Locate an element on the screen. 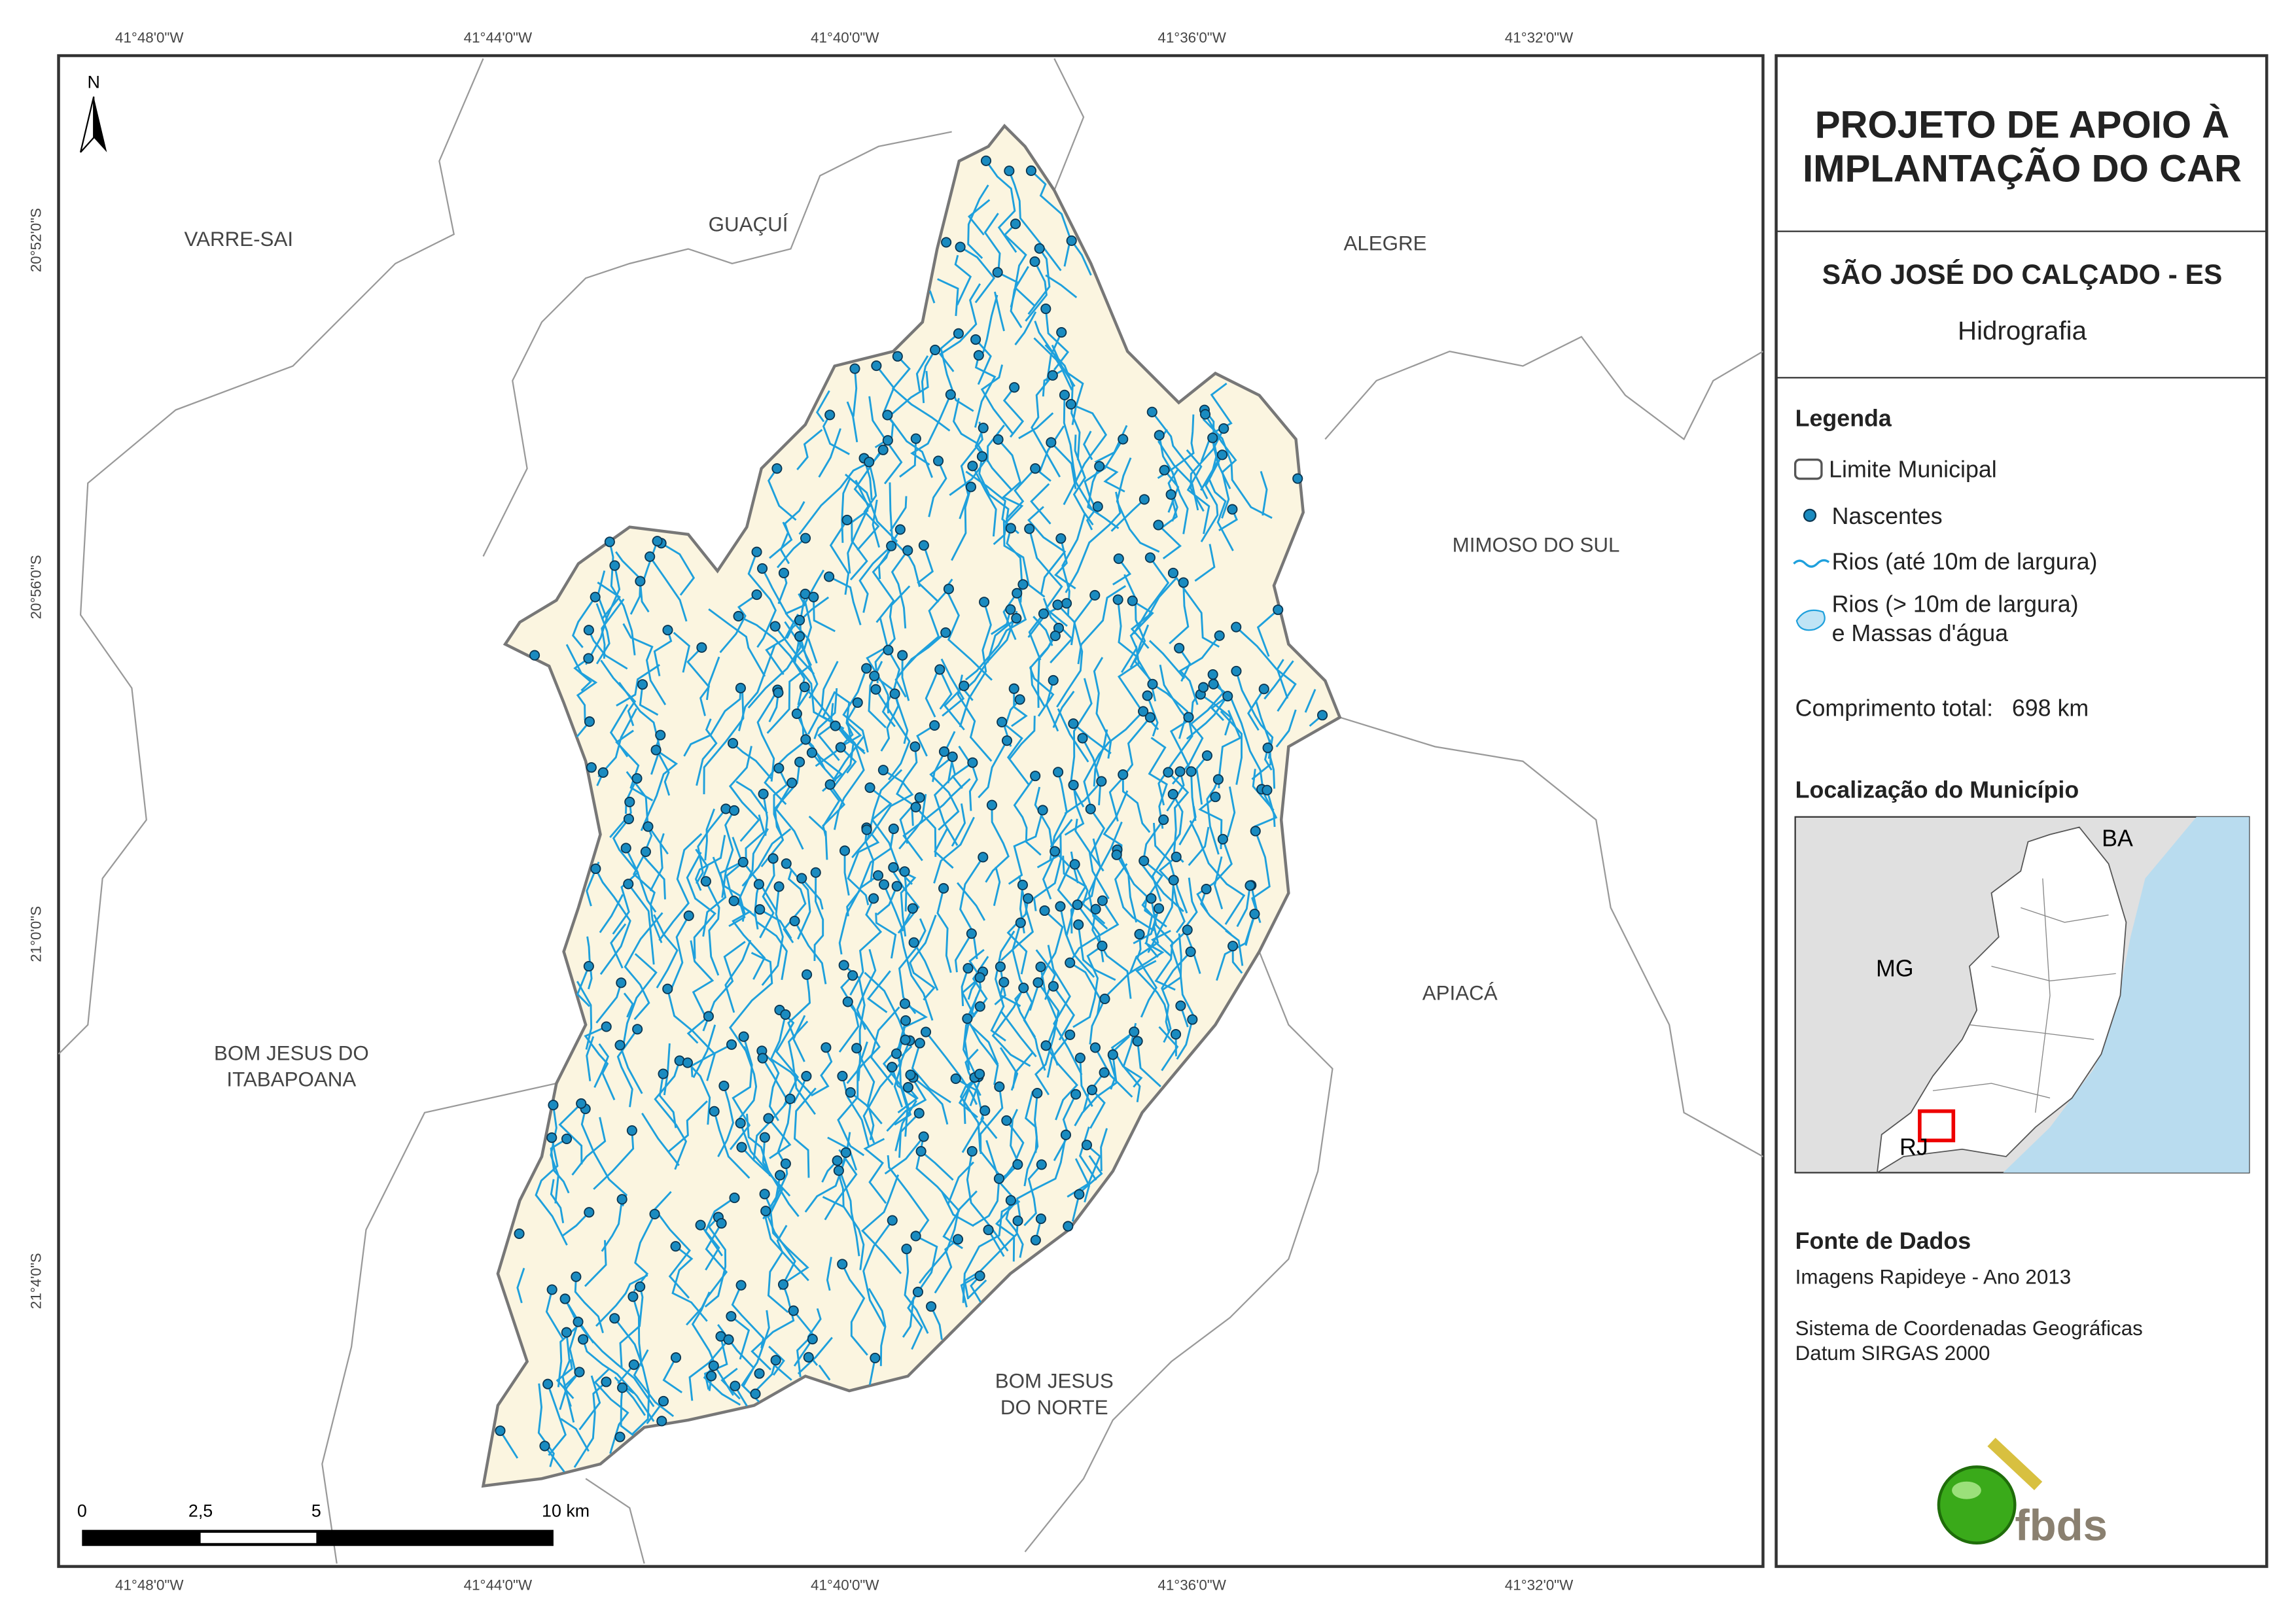  longitude-label: 41°44'0"W is located at coordinates (498, 38).